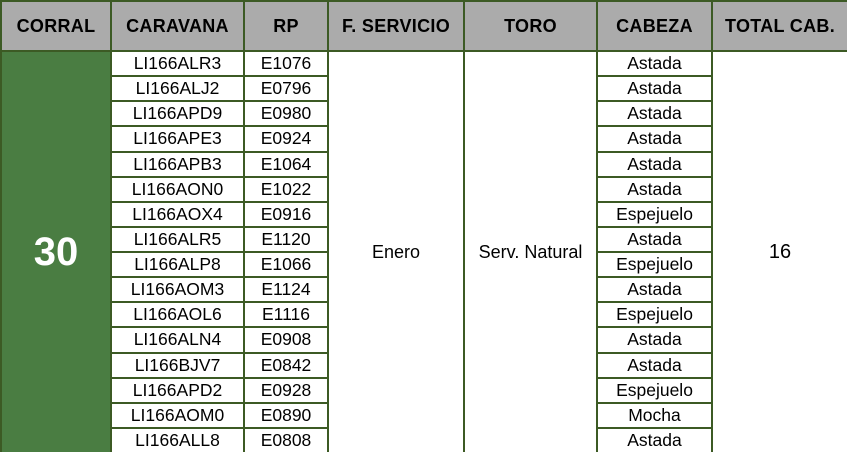  What do you see at coordinates (177, 139) in the screenshot?
I see `caravana-cell: LI166APE3` at bounding box center [177, 139].